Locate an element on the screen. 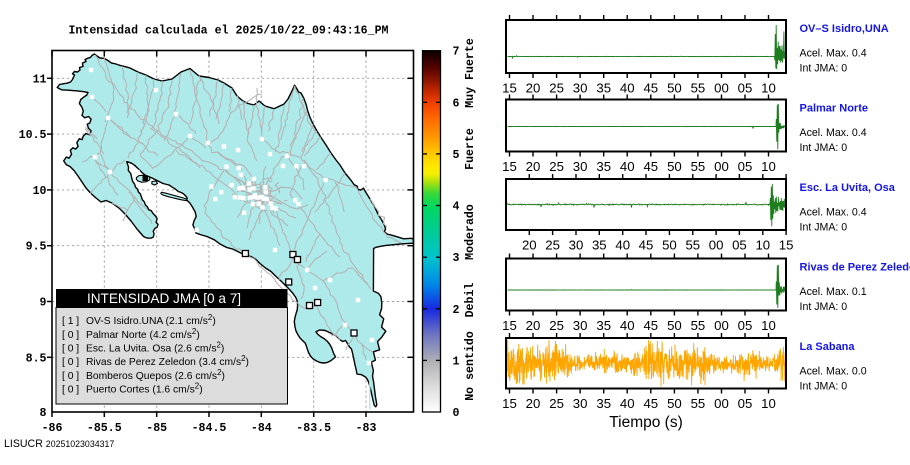 The height and width of the screenshot is (465, 910). svg-text: -85 is located at coordinates (156, 428).